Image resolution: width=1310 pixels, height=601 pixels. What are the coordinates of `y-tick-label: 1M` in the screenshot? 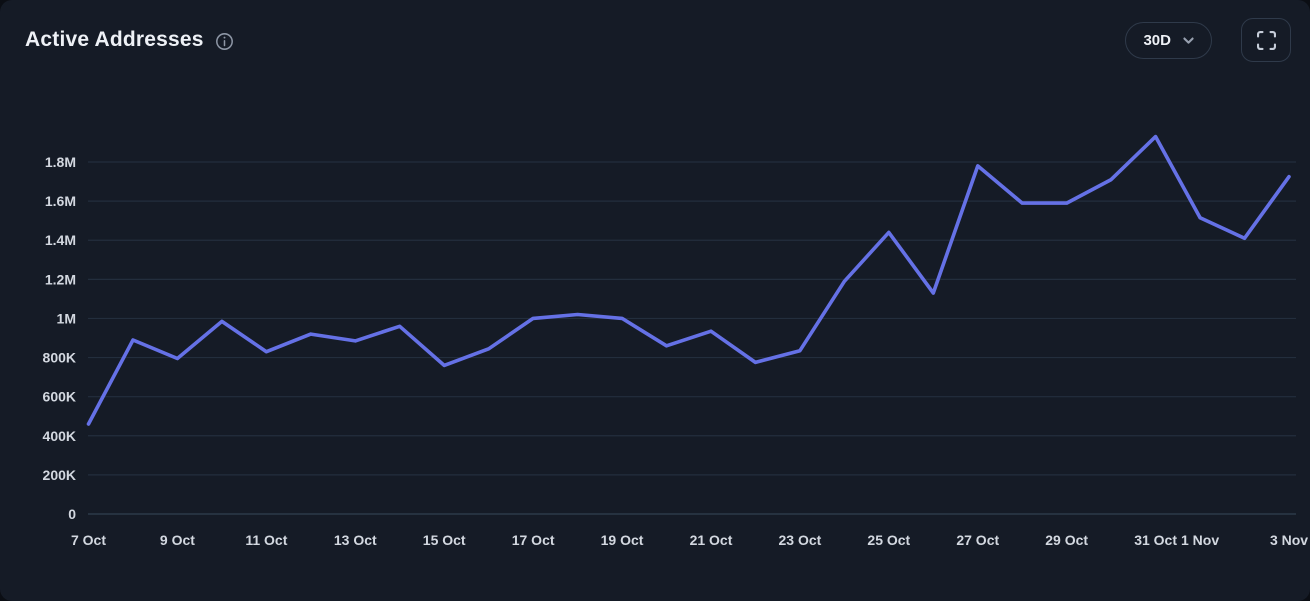 It's located at (66, 318).